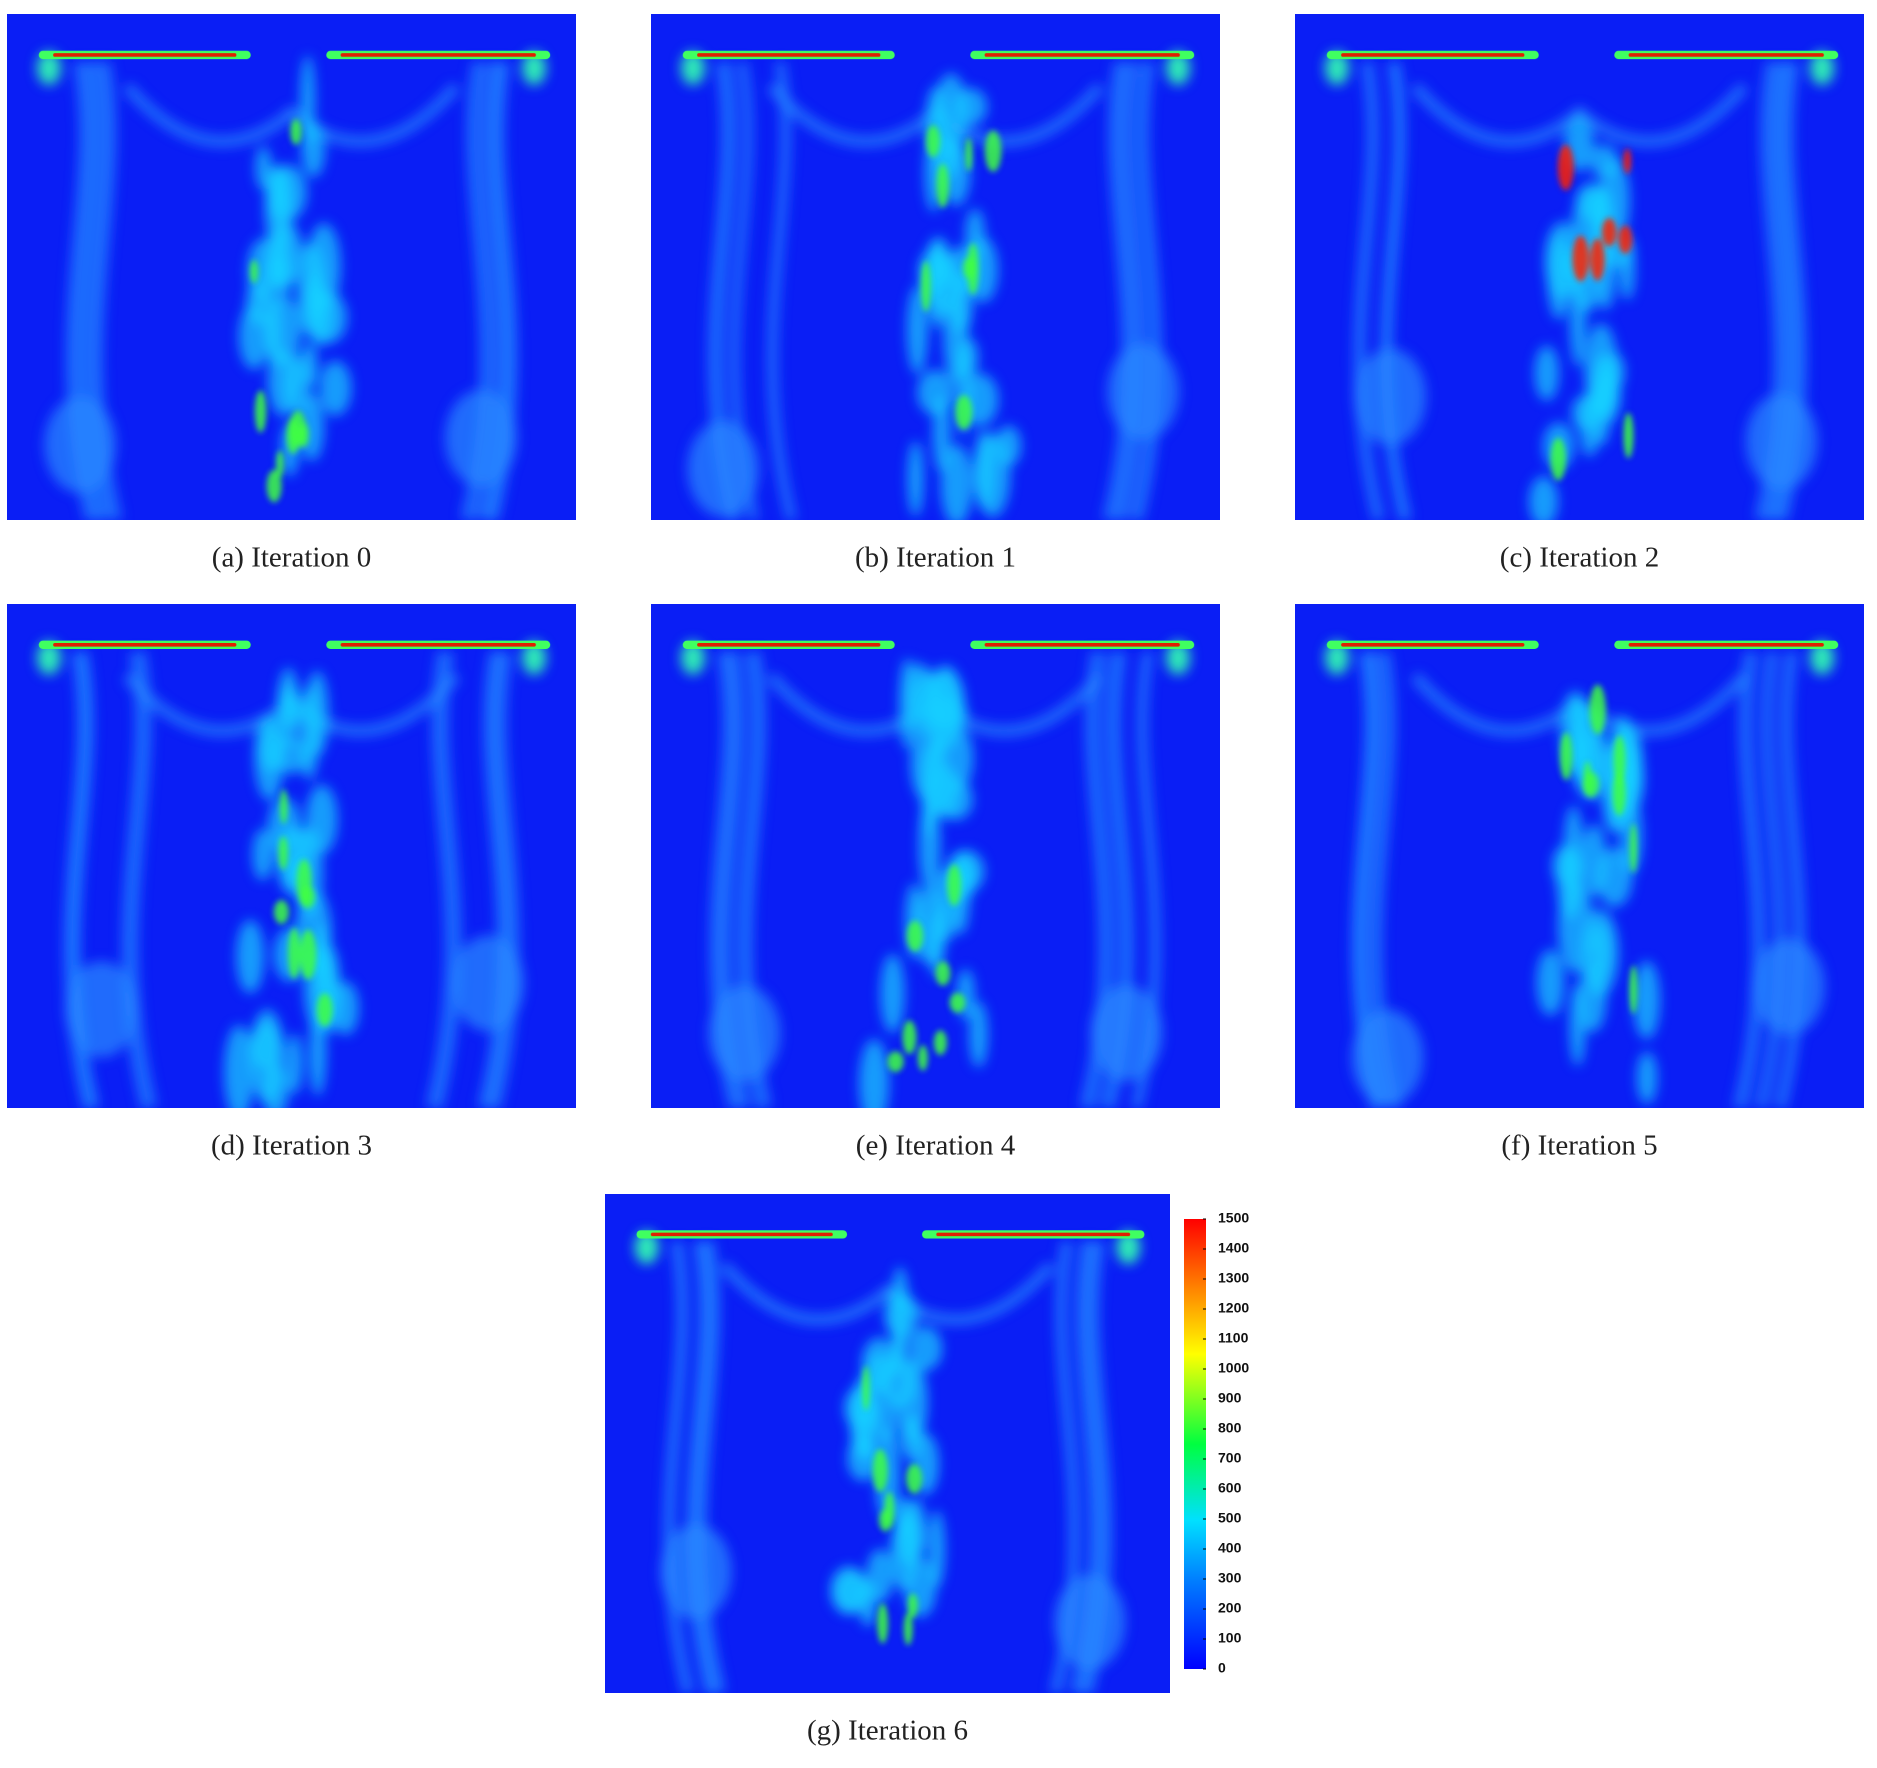 Image resolution: width=1877 pixels, height=1768 pixels. I want to click on caption: (c) Iteration 2, so click(1579, 558).